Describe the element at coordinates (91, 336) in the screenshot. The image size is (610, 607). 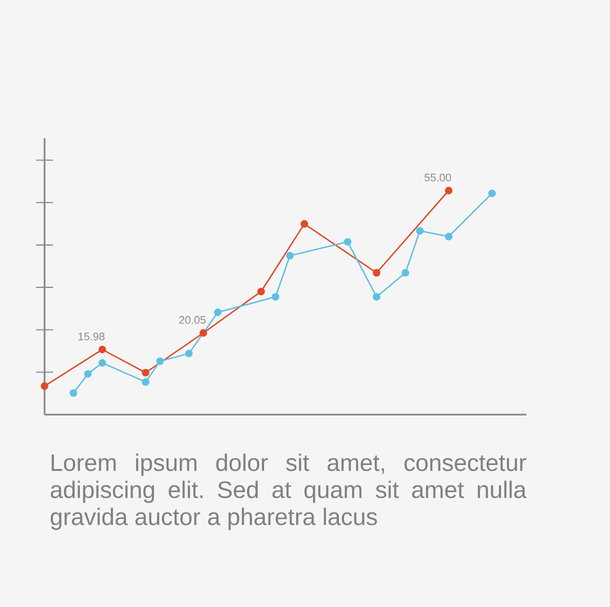
I see `data-label: 15.98` at that location.